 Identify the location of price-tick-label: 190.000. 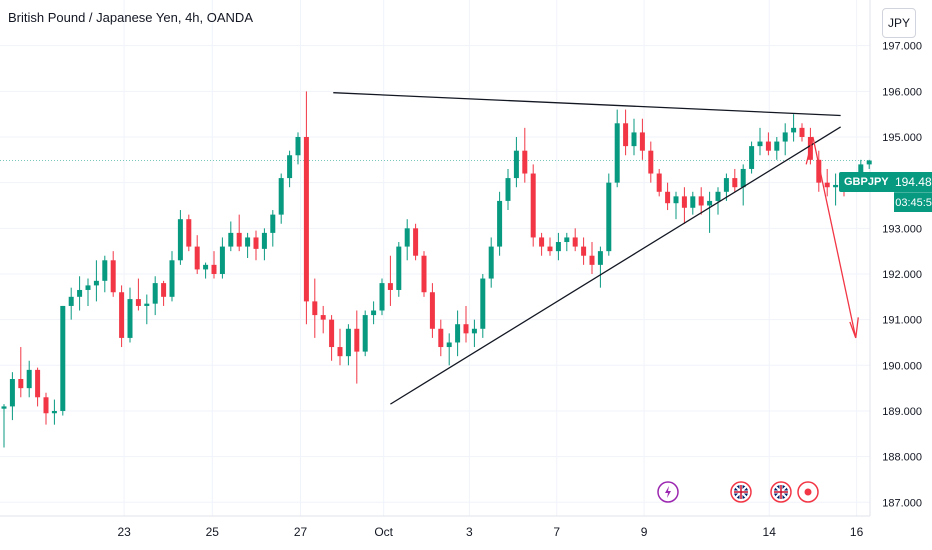
(902, 366).